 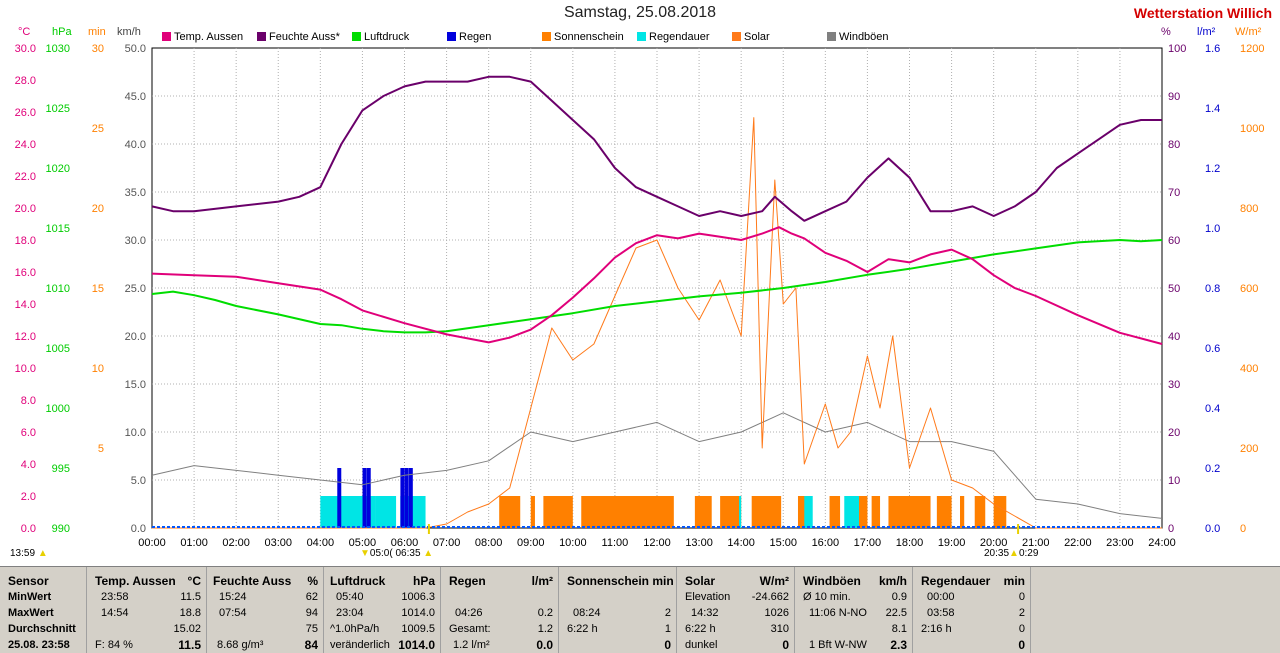 I want to click on y-tick-speed_kmh: 0.0, so click(x=138, y=529).